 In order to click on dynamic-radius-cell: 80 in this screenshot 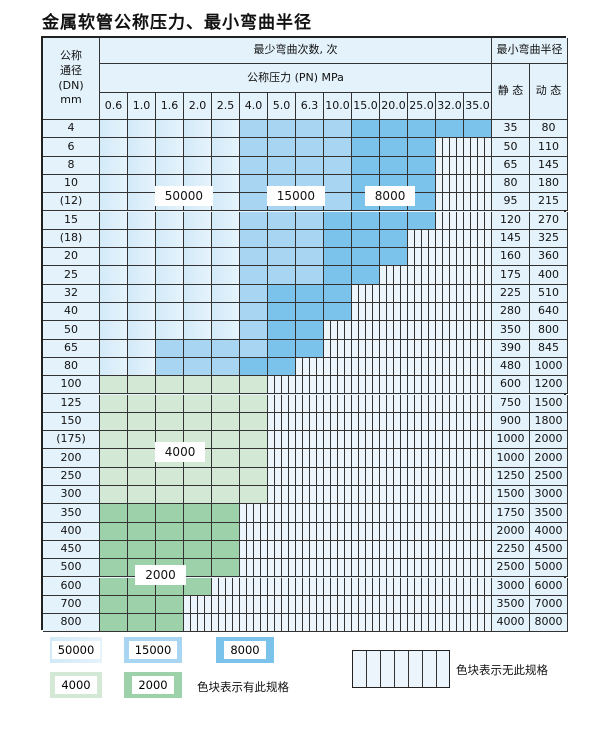, I will do `click(549, 129)`.